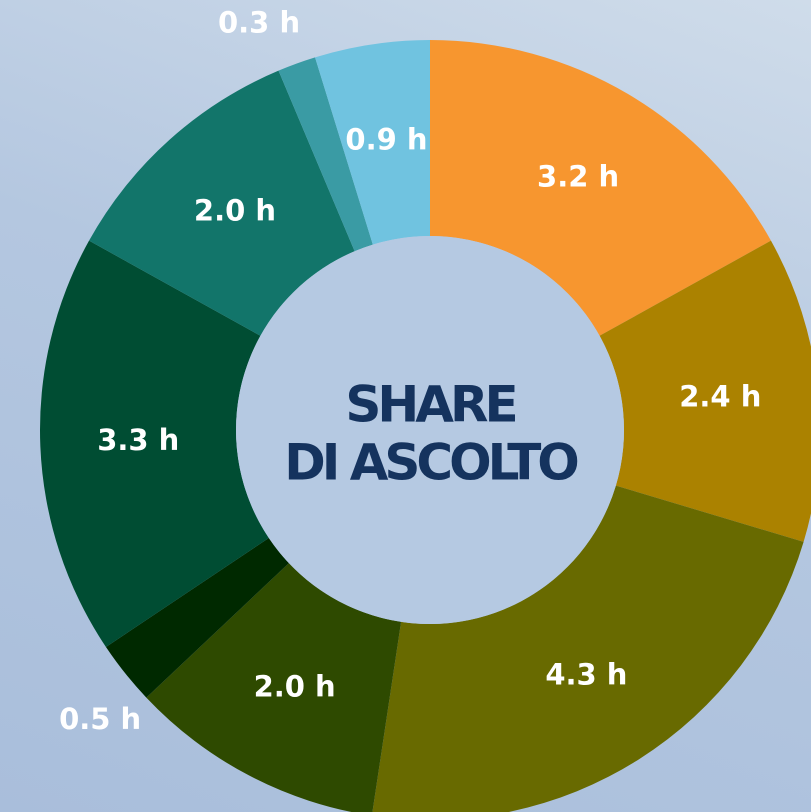 The image size is (811, 812). What do you see at coordinates (430, 405) in the screenshot?
I see `center-title: SHARE` at bounding box center [430, 405].